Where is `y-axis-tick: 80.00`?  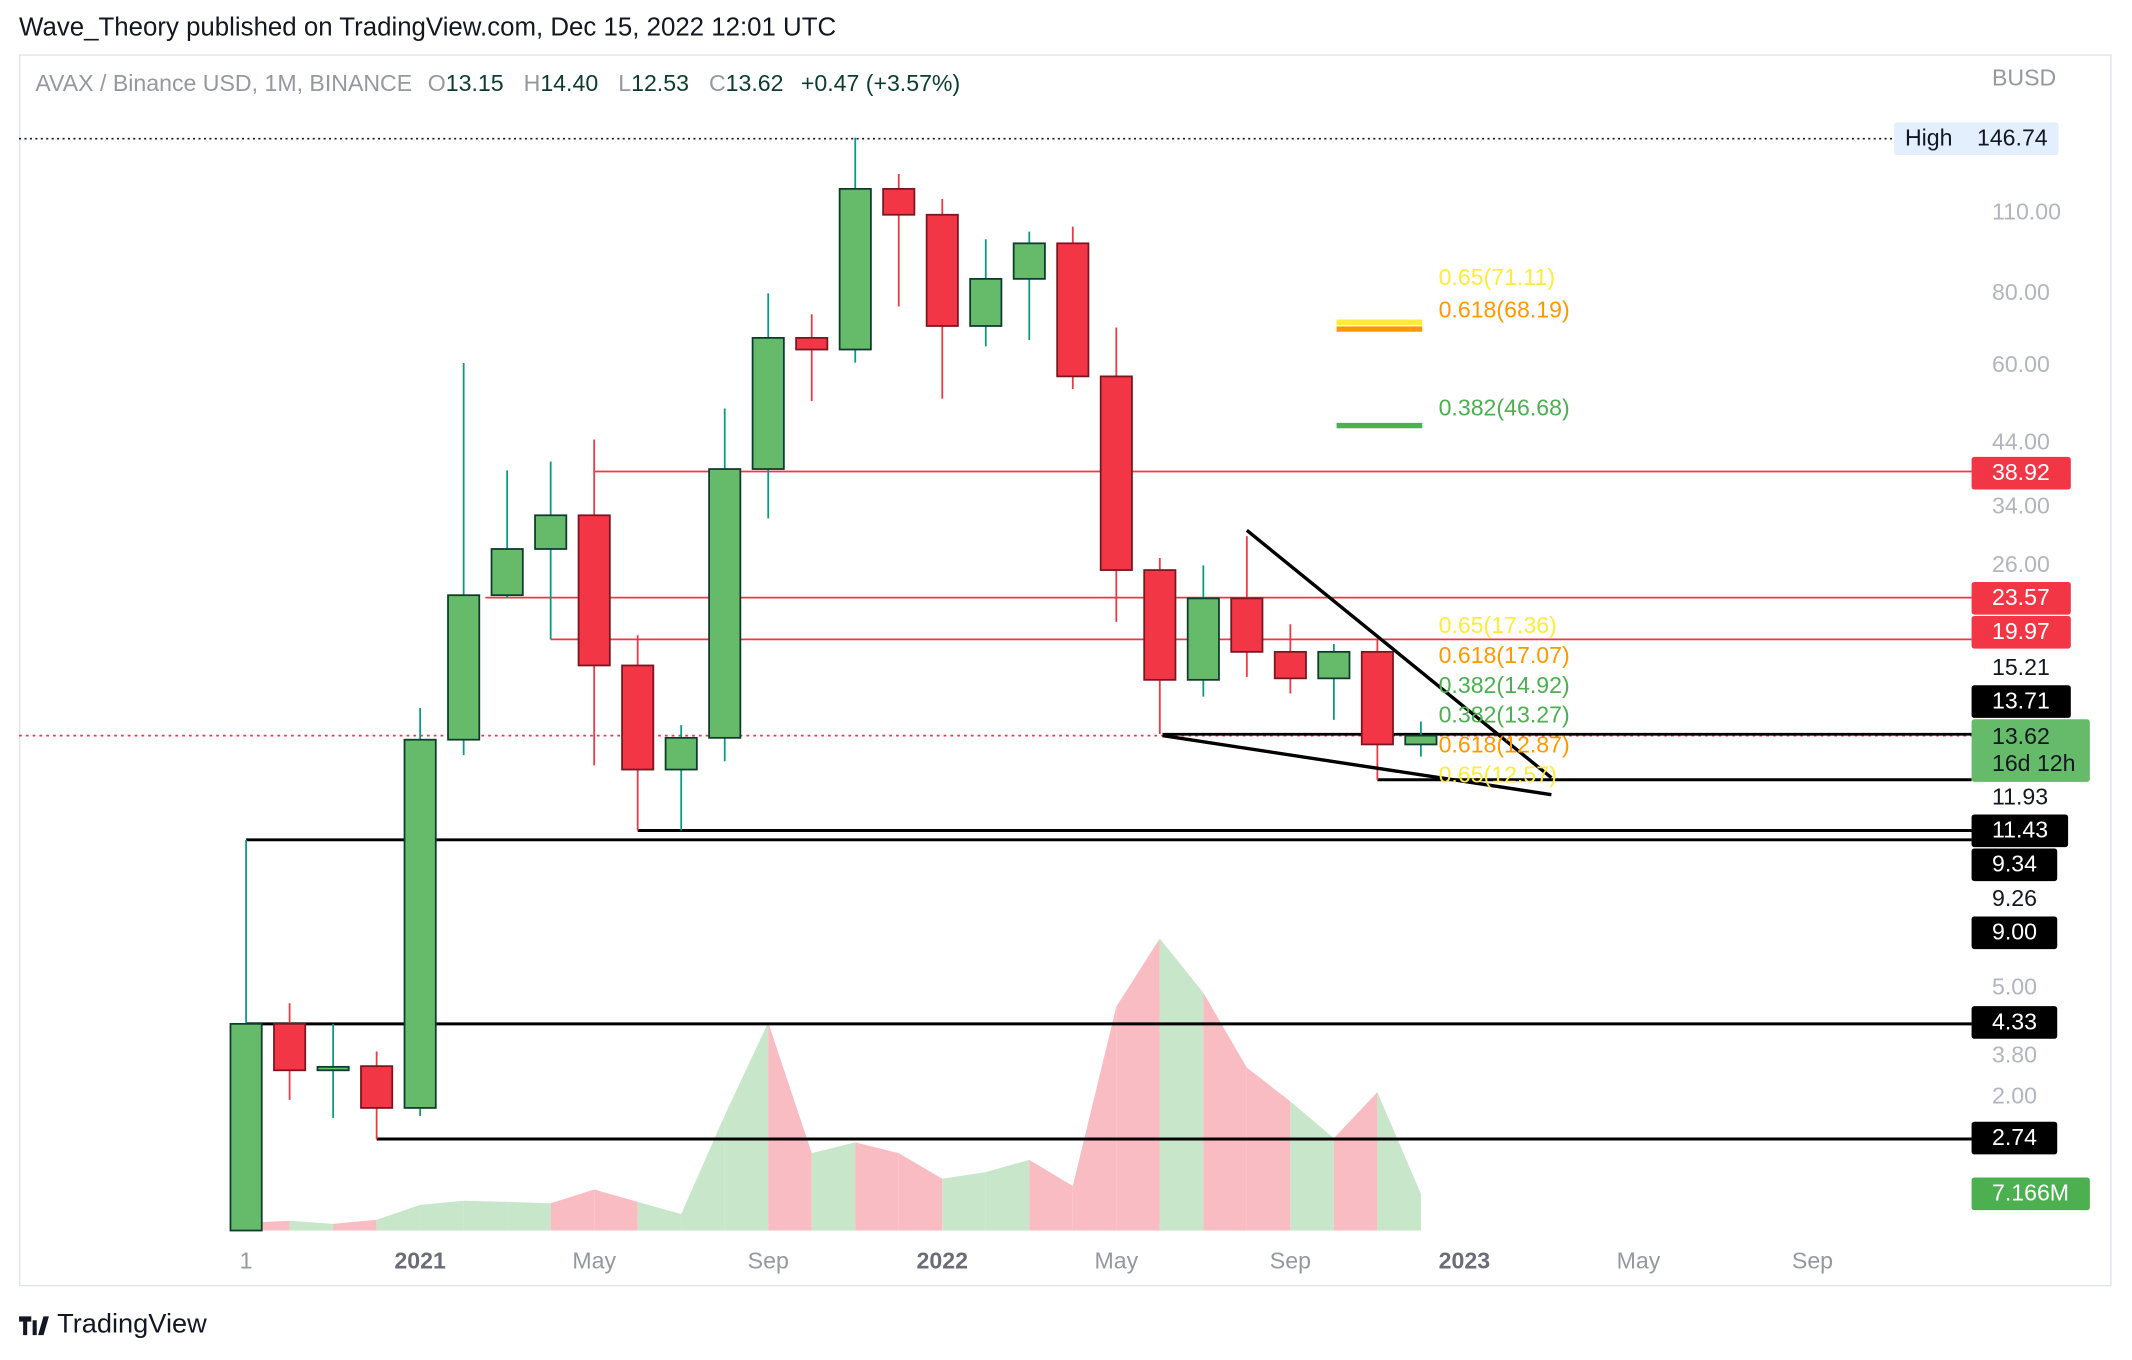
y-axis-tick: 80.00 is located at coordinates (2020, 292).